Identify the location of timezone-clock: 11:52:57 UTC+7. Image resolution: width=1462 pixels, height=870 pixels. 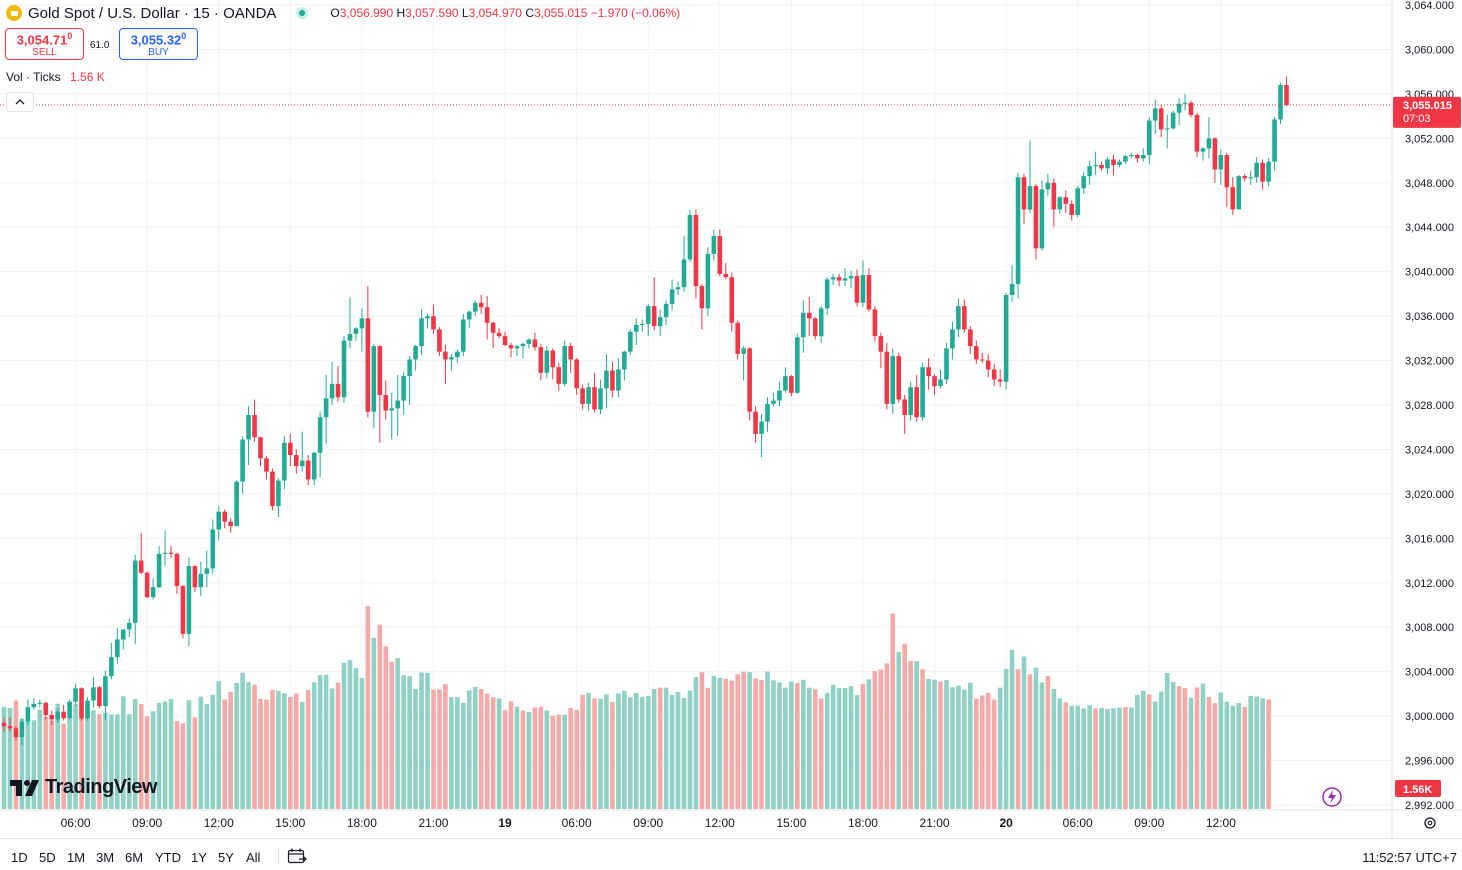
(1409, 857).